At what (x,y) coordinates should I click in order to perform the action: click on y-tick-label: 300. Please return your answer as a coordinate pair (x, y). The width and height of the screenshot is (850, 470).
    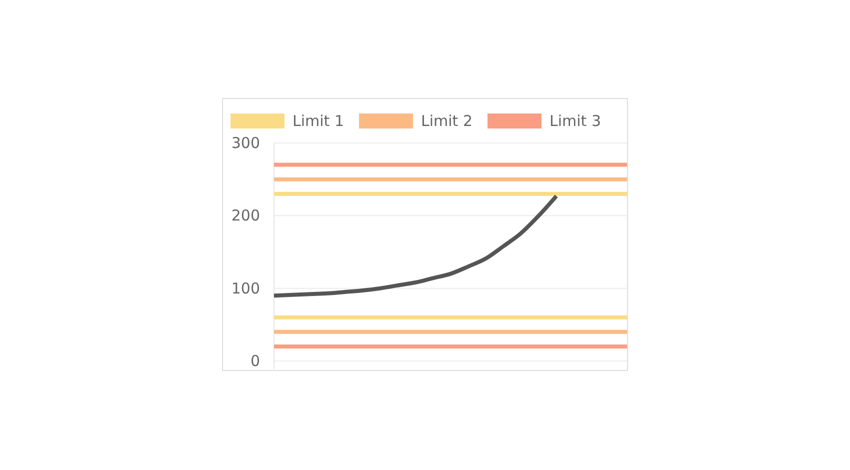
    Looking at the image, I should click on (245, 143).